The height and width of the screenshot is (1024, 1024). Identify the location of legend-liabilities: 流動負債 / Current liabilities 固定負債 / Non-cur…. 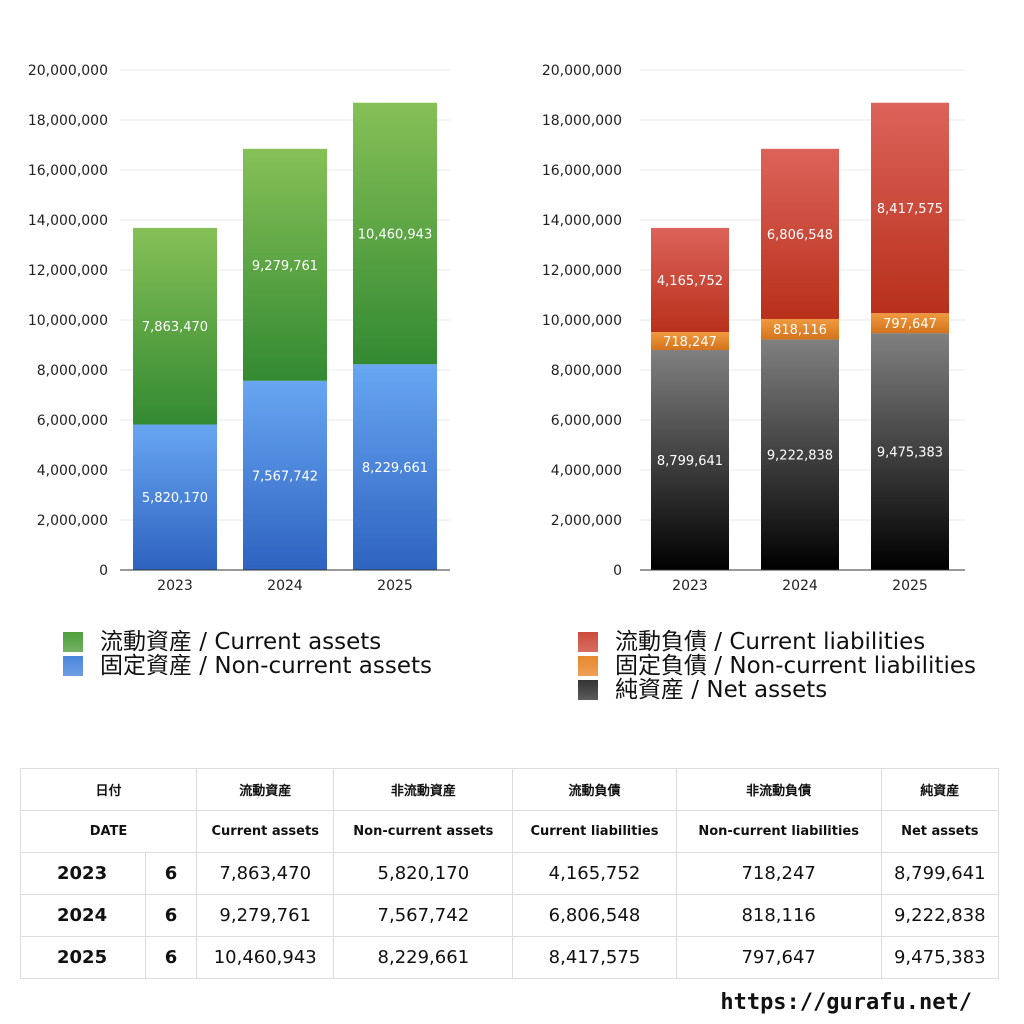
(777, 666).